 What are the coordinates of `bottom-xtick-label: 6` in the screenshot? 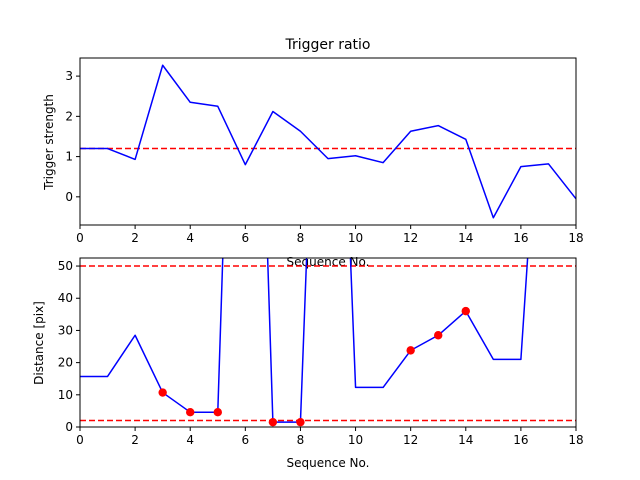 It's located at (246, 440).